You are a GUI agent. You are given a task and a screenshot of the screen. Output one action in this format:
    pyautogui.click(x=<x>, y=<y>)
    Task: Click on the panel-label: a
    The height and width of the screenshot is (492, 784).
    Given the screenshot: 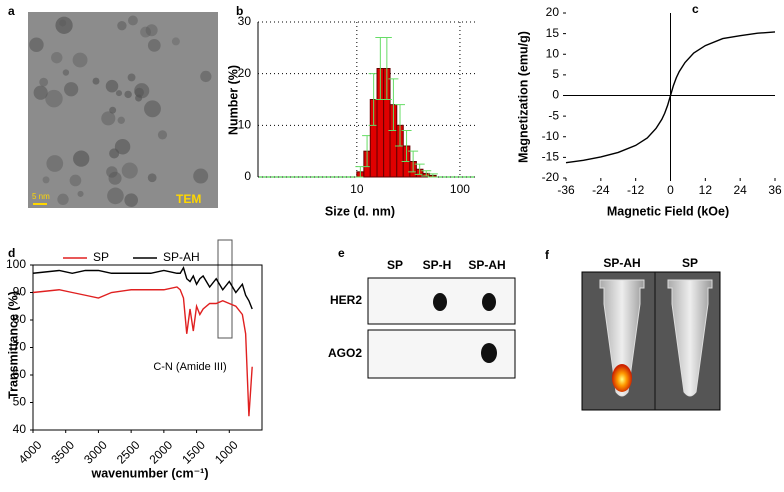 What is the action you would take?
    pyautogui.click(x=11, y=11)
    